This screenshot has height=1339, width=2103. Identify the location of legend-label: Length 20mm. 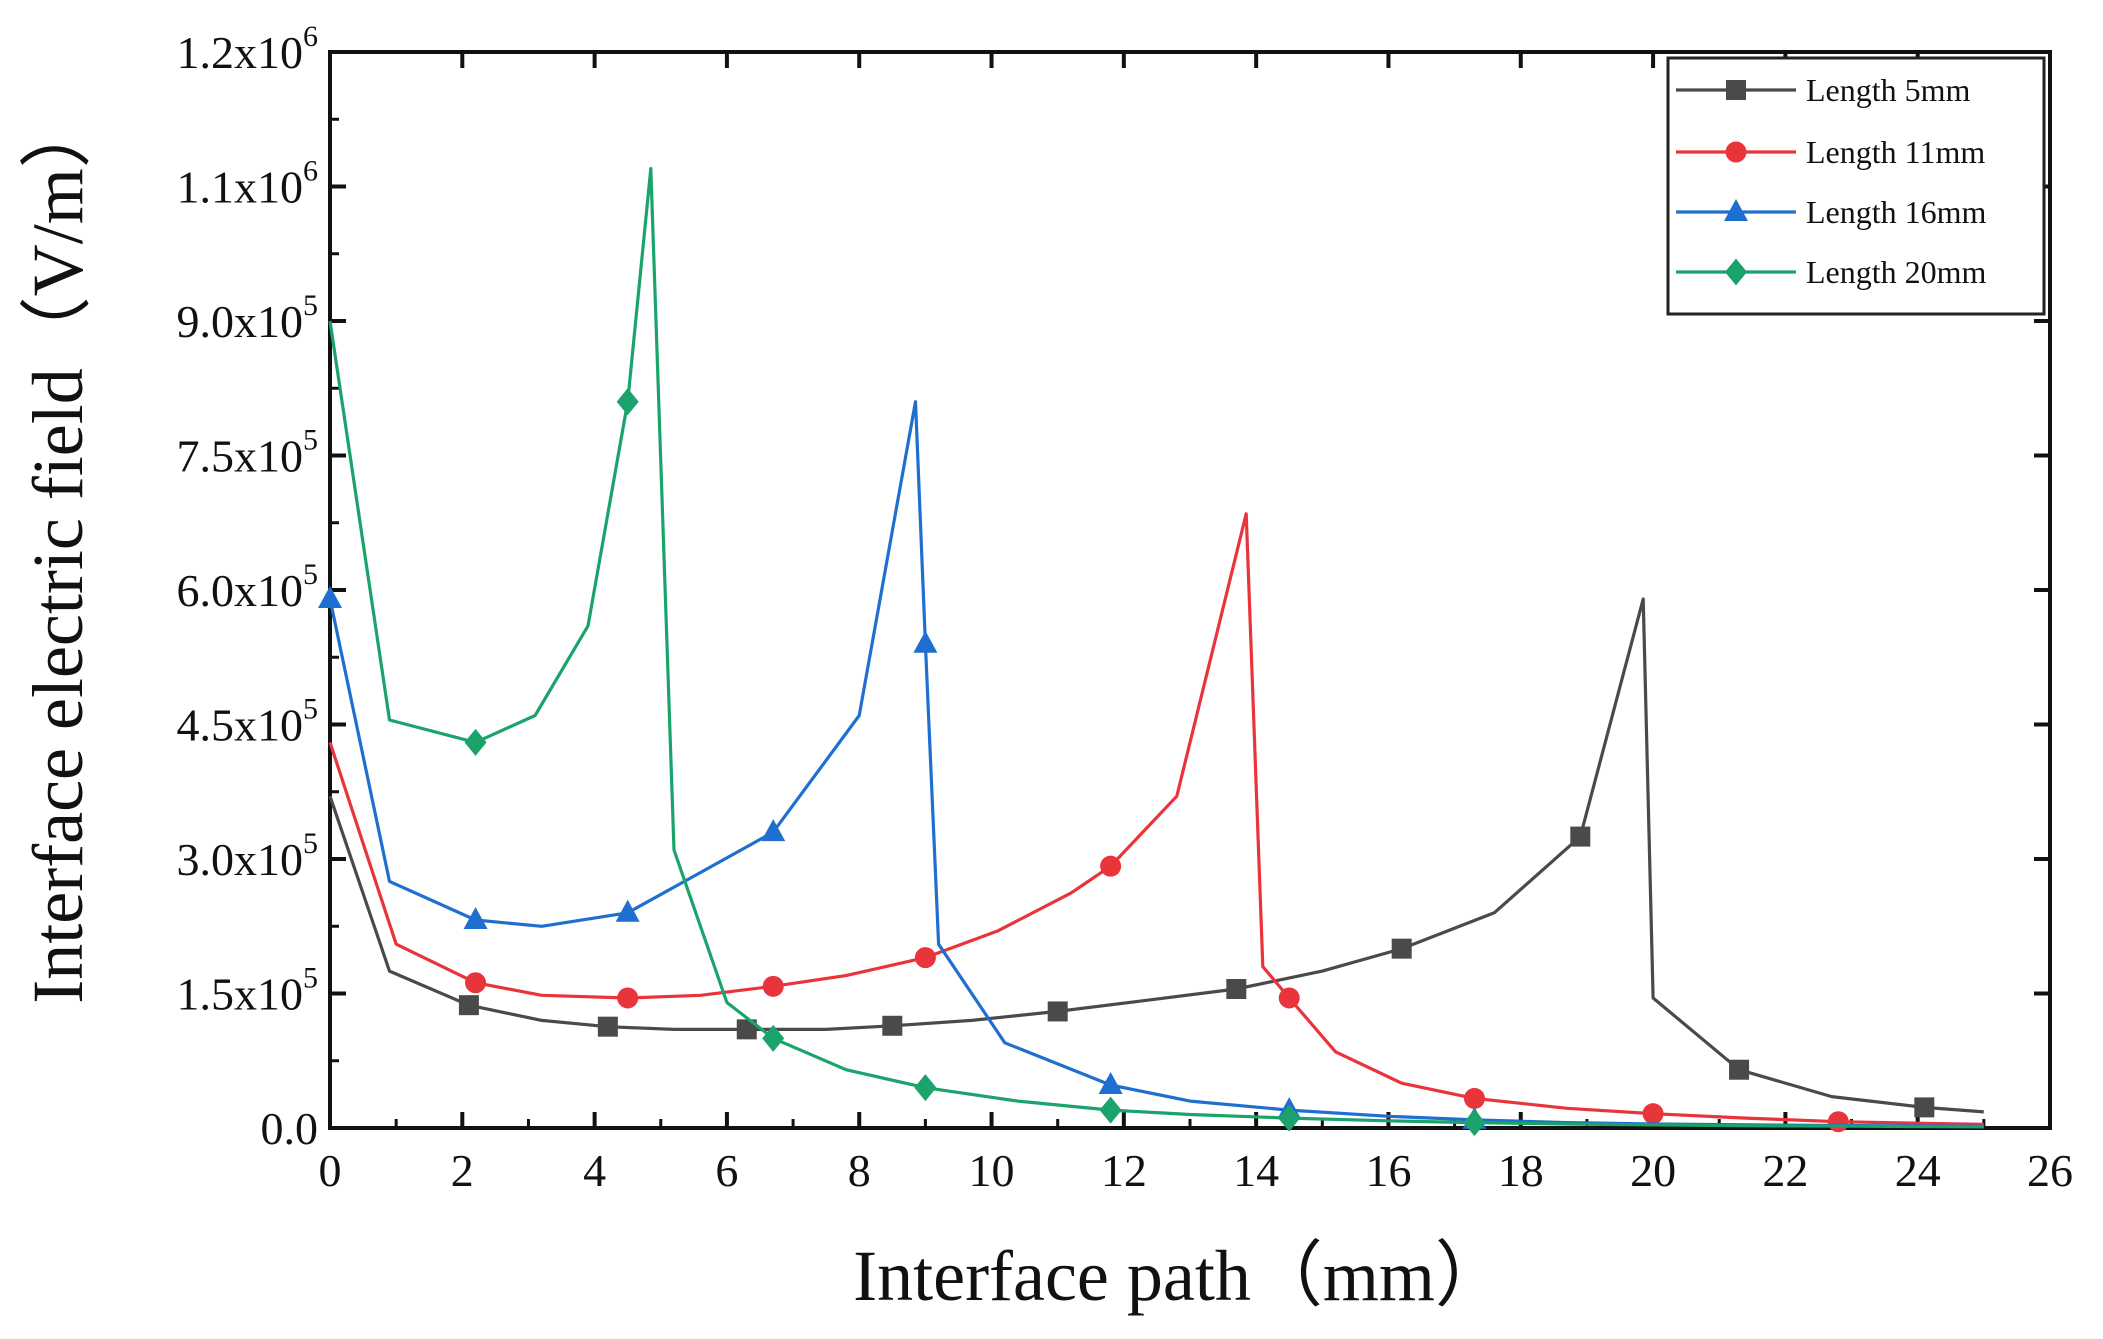
(1896, 272).